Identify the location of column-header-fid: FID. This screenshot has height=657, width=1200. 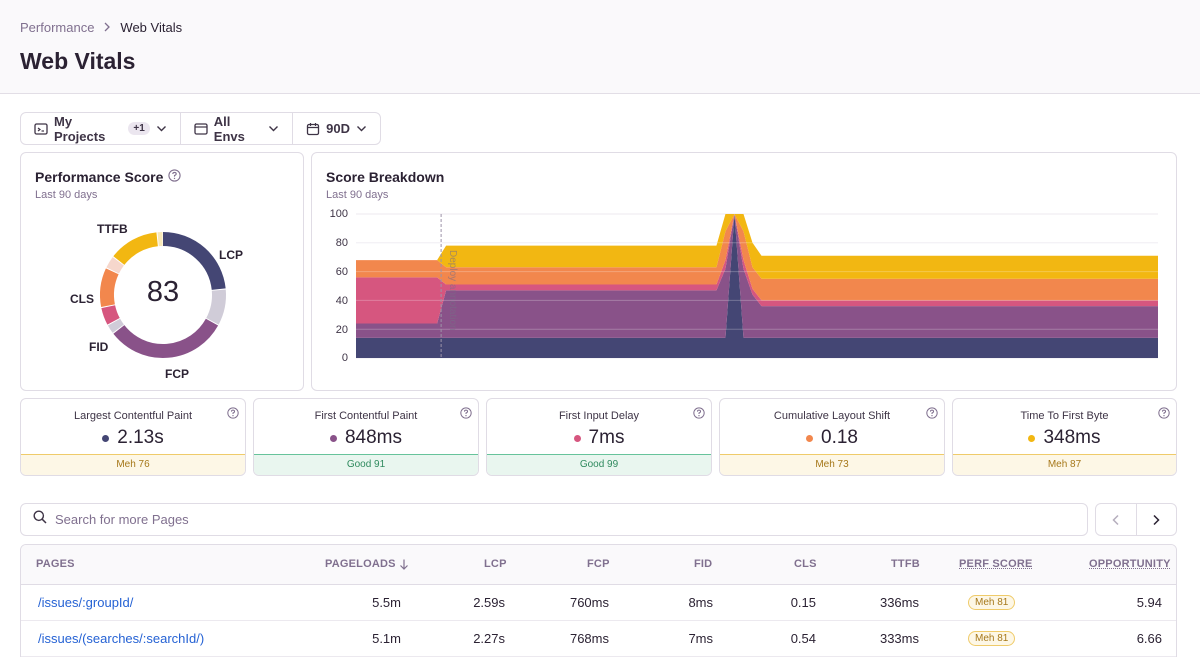
(703, 564).